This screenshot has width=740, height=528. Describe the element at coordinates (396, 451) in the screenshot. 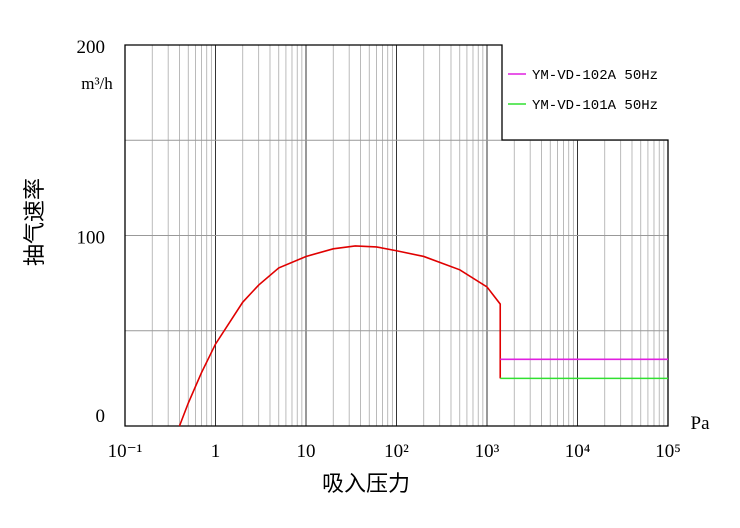

I see `x-tick-label: 10²` at that location.